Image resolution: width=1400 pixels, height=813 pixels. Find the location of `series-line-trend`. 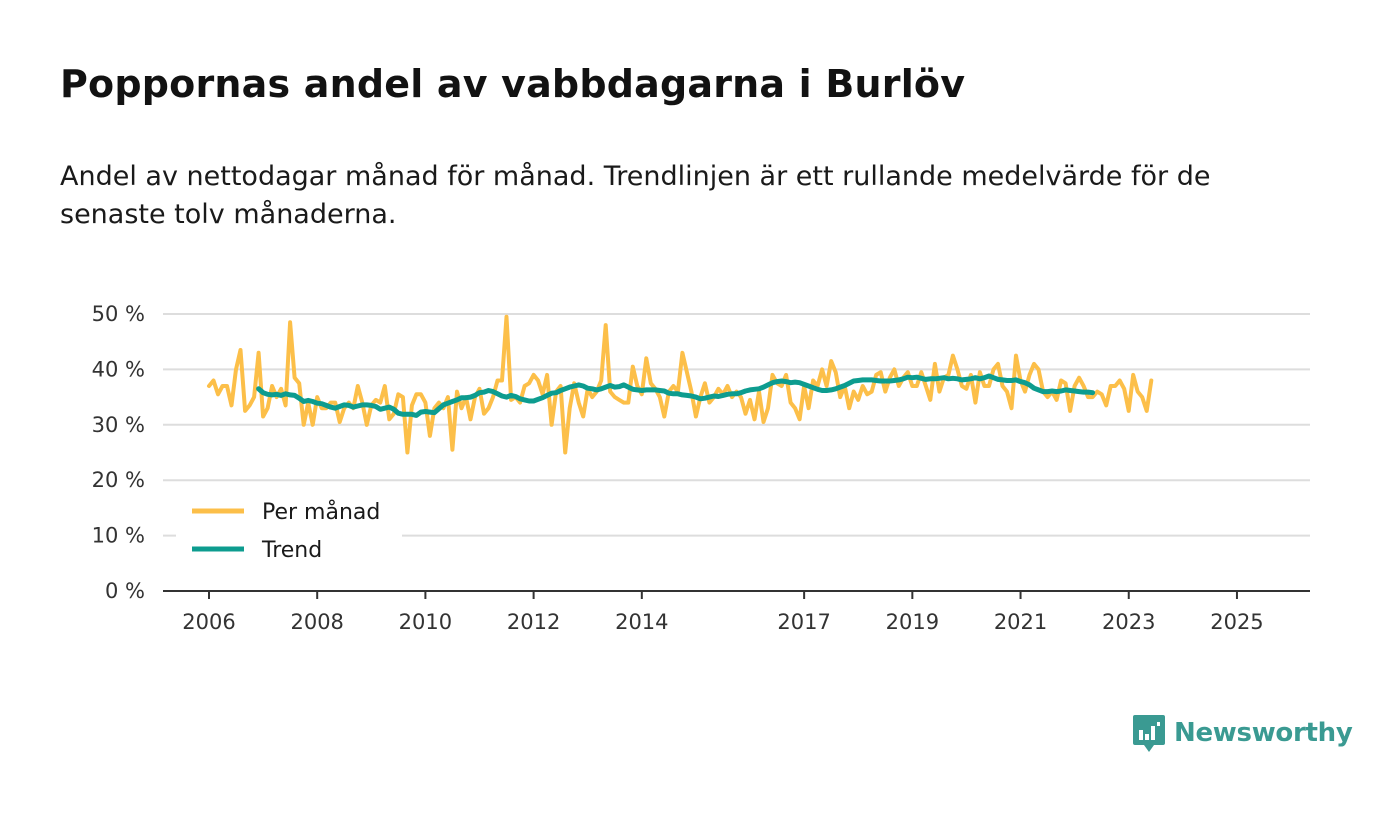

series-line-trend is located at coordinates (676, 395).